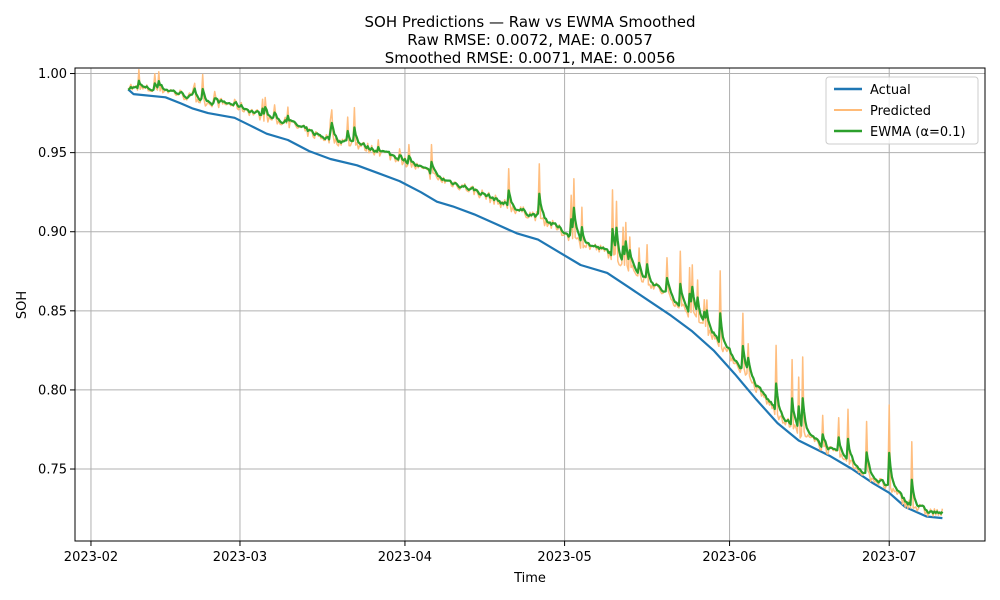 This screenshot has height=600, width=1000. Describe the element at coordinates (564, 557) in the screenshot. I see `x-tick-label: 2023-05` at that location.